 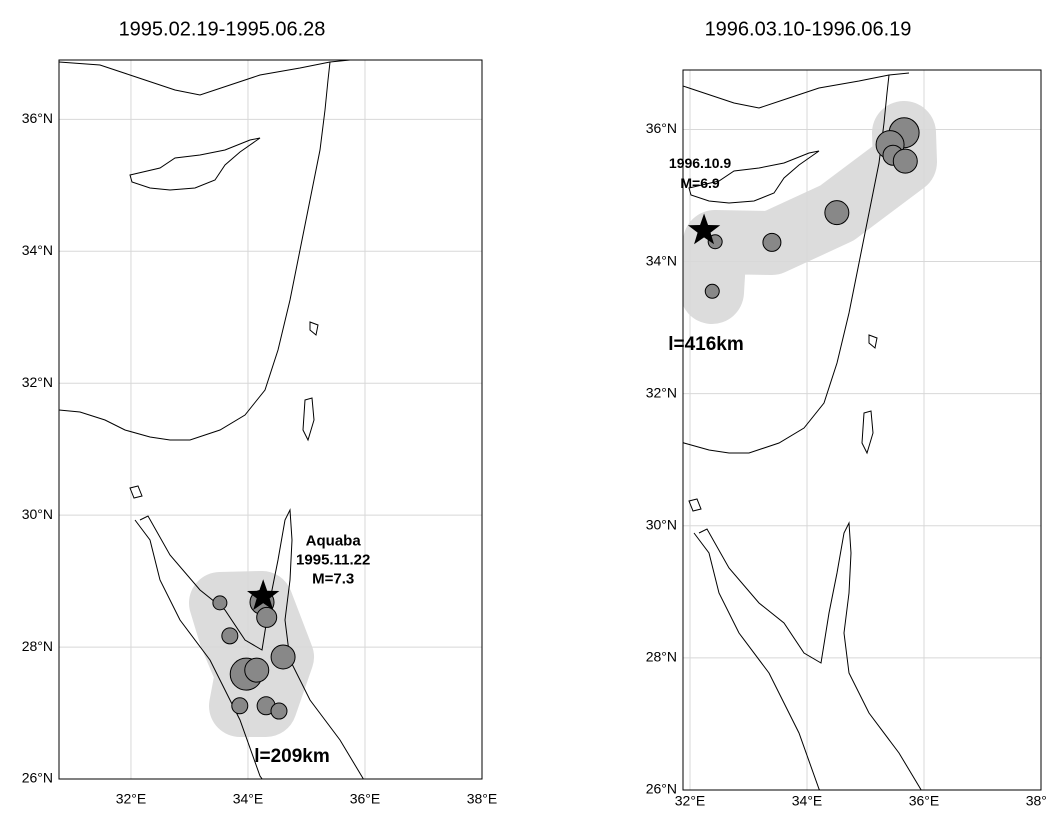 I want to click on panel-title: 1996.03.10-1996.06.19, so click(x=808, y=29).